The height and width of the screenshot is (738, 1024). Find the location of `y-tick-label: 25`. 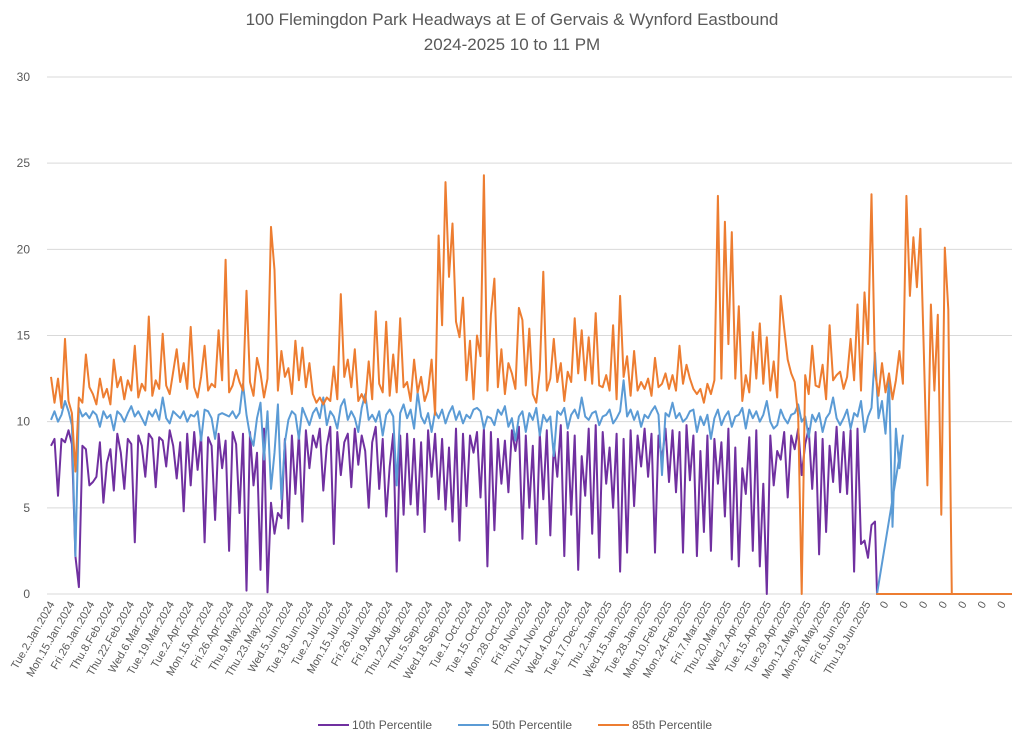

y-tick-label: 25 is located at coordinates (24, 163).